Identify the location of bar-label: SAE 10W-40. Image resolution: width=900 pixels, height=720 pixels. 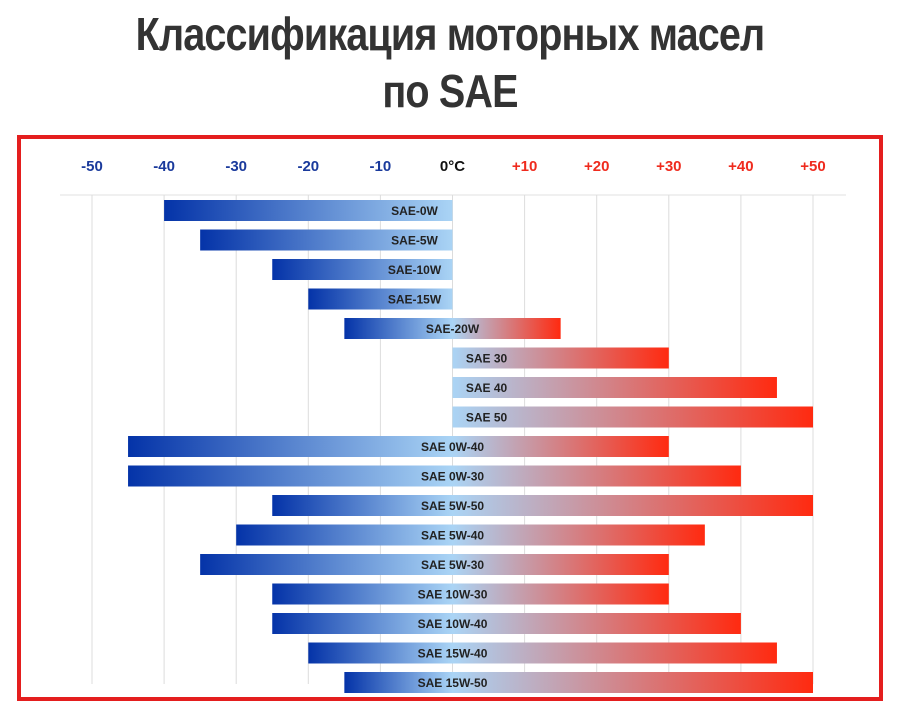
(453, 624).